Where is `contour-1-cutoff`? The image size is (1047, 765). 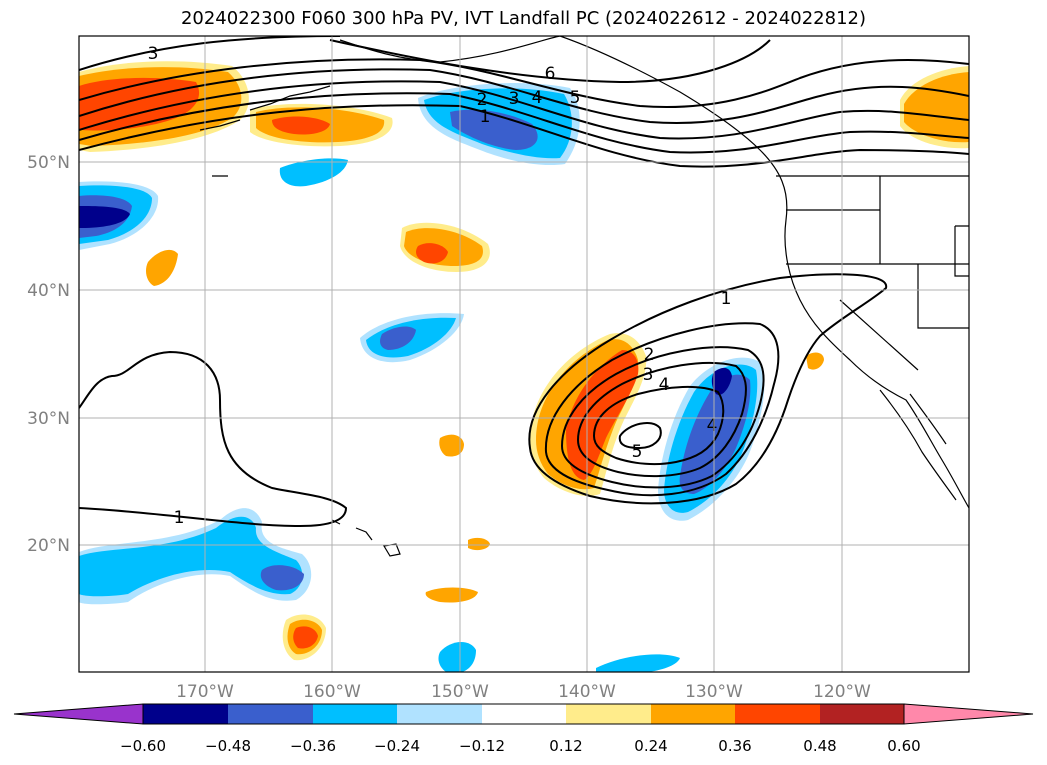
contour-1-cutoff is located at coordinates (708, 389).